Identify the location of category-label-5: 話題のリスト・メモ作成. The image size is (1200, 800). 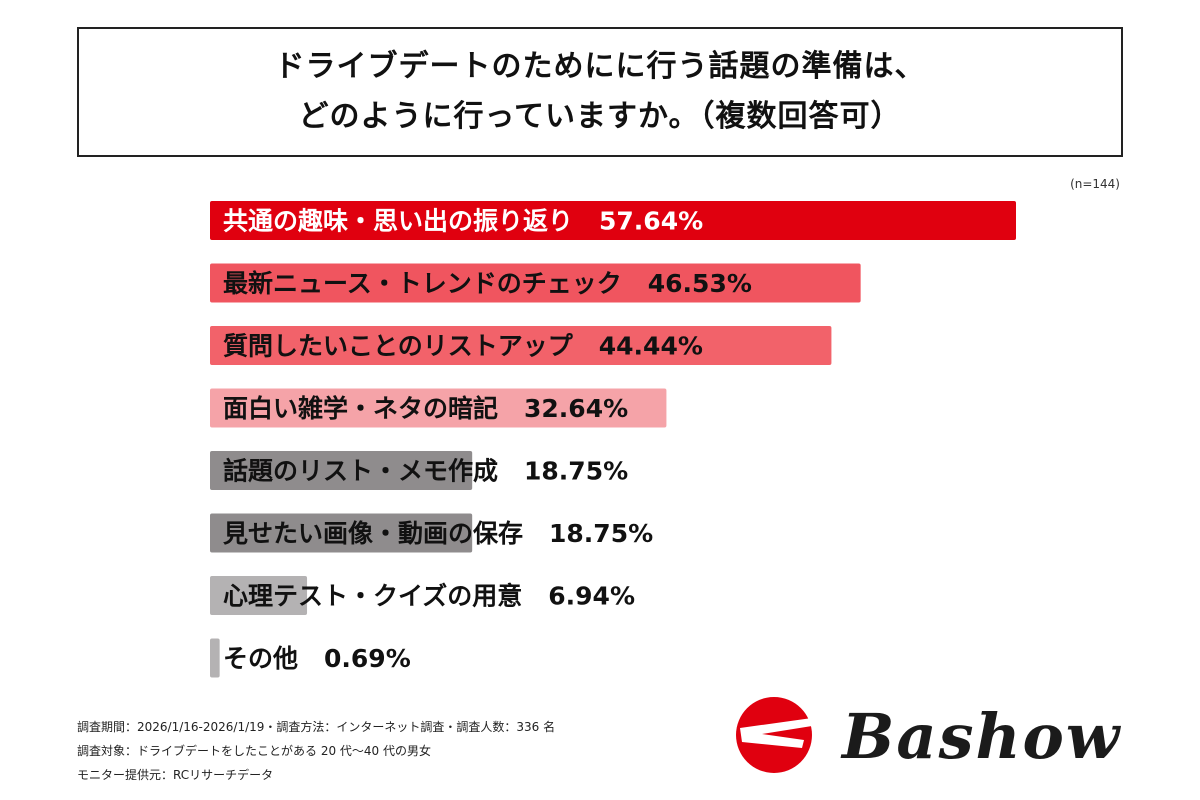
(360, 471).